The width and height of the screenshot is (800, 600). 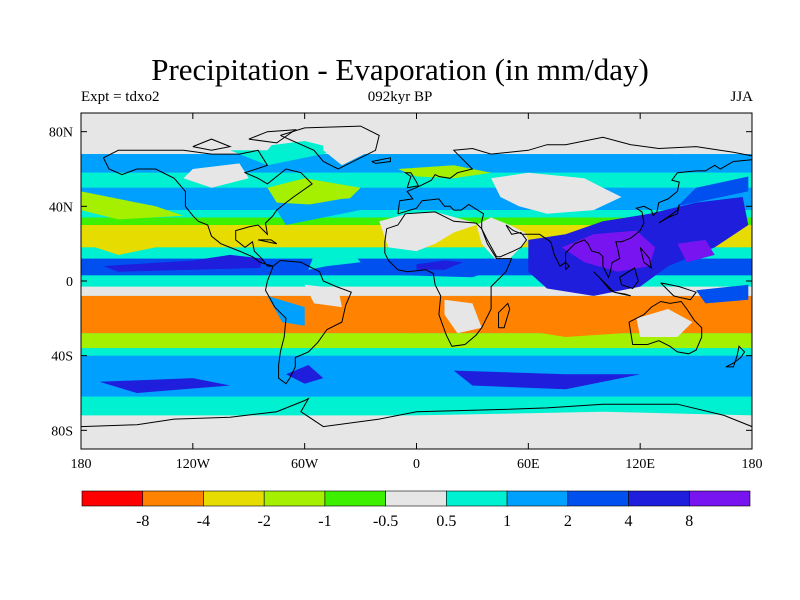 What do you see at coordinates (385, 521) in the screenshot?
I see `colorbar-label: -0.5` at bounding box center [385, 521].